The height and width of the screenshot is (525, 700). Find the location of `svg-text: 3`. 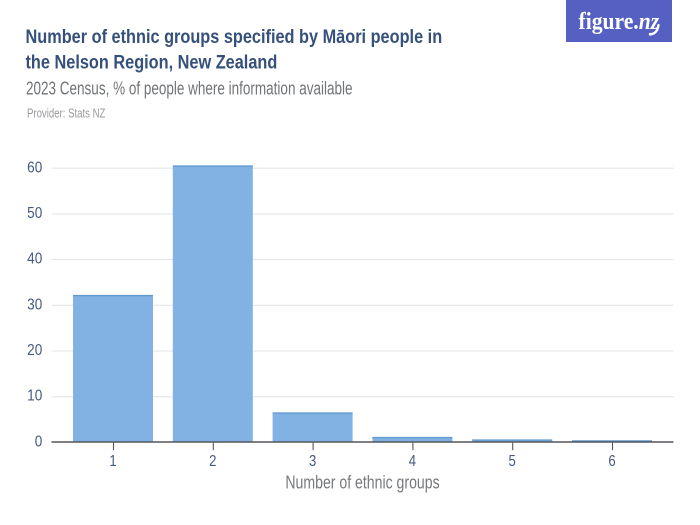

svg-text: 3 is located at coordinates (312, 461).